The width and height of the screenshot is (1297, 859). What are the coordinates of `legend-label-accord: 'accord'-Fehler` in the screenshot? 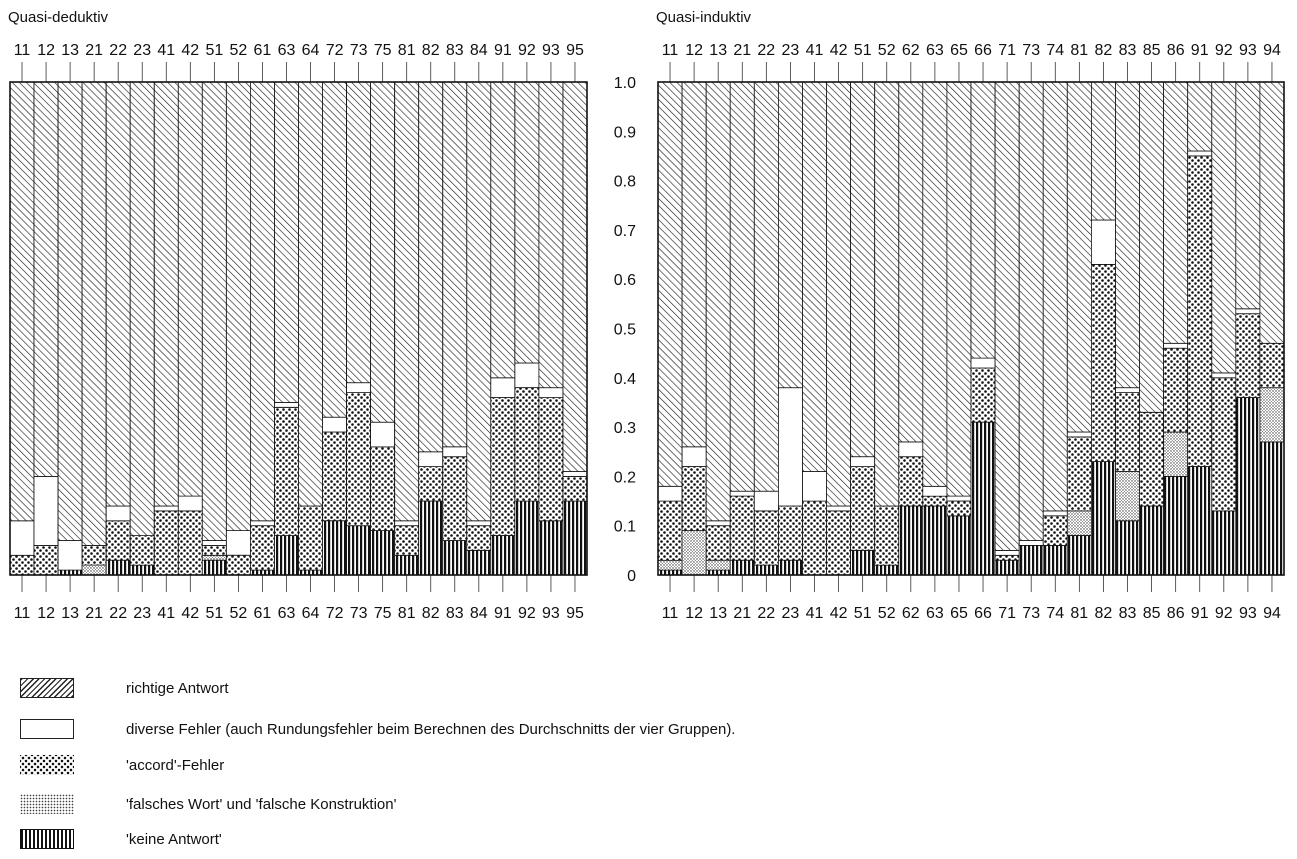 It's located at (175, 765).